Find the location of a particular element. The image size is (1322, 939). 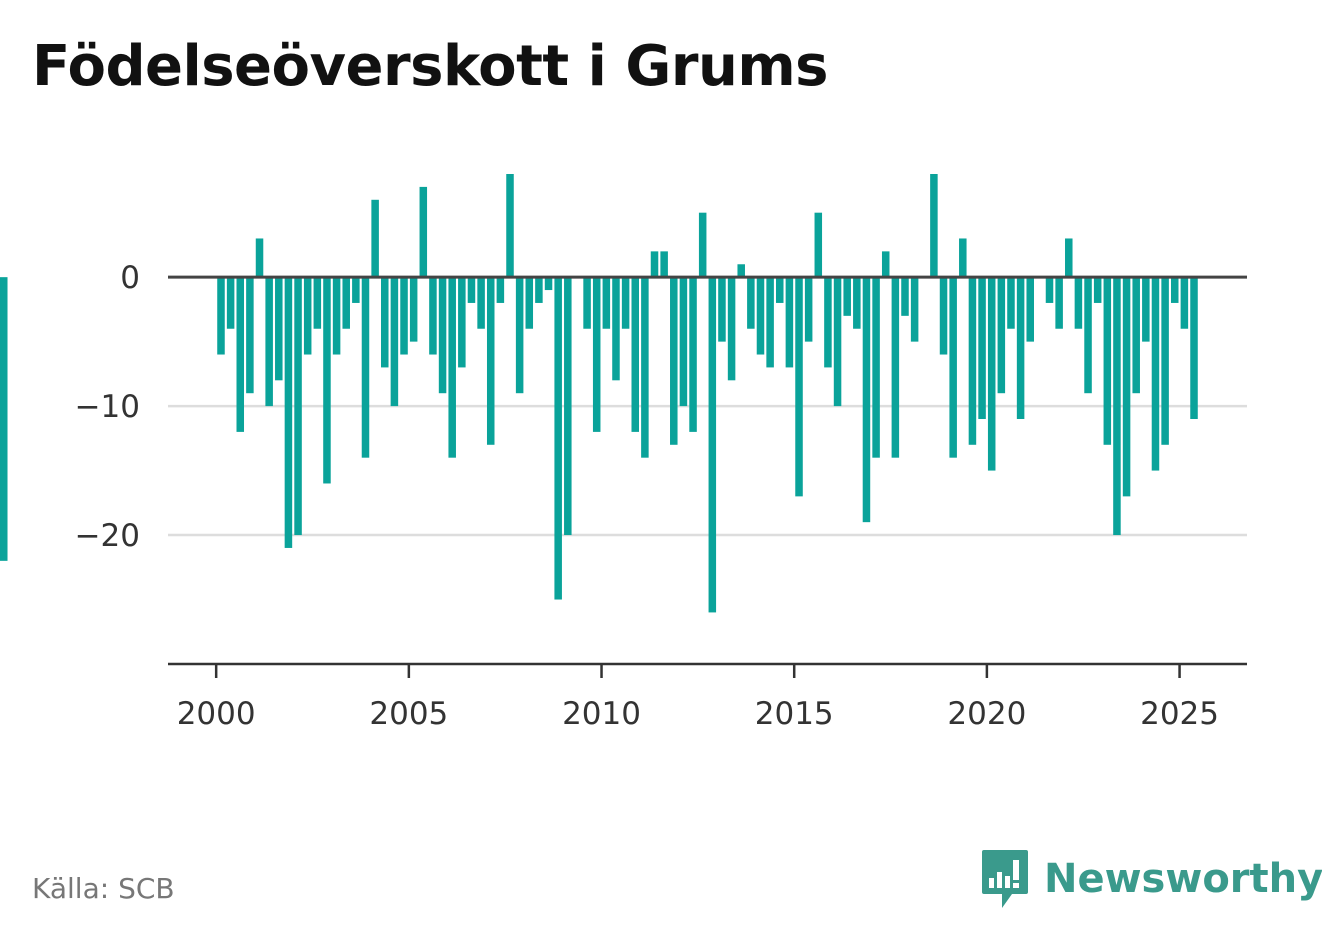

newsworthy-logo-icon is located at coordinates (1005, 879).